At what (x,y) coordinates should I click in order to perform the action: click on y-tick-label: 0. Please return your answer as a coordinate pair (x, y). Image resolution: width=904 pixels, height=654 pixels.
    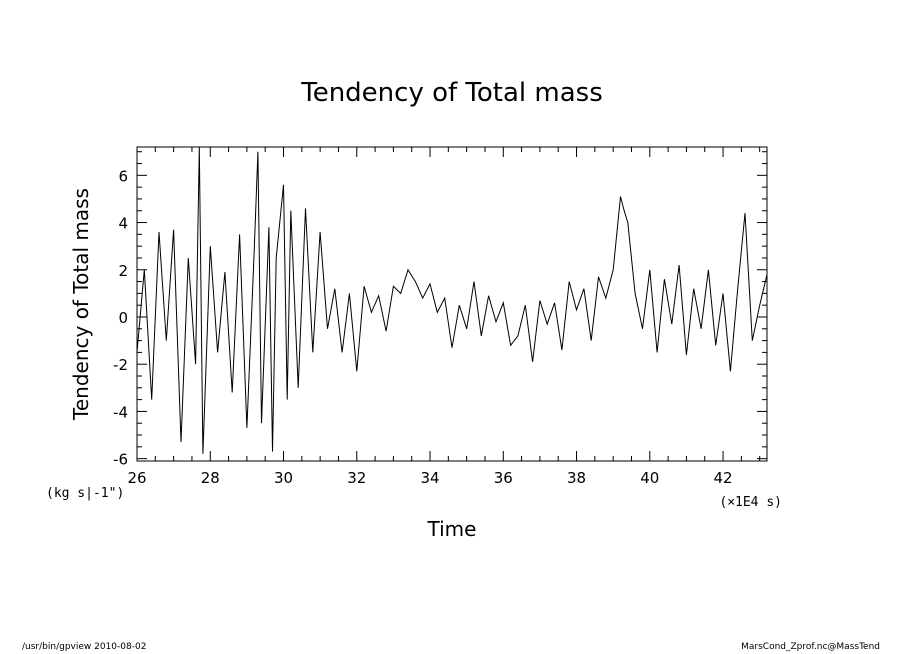
    Looking at the image, I should click on (123, 318).